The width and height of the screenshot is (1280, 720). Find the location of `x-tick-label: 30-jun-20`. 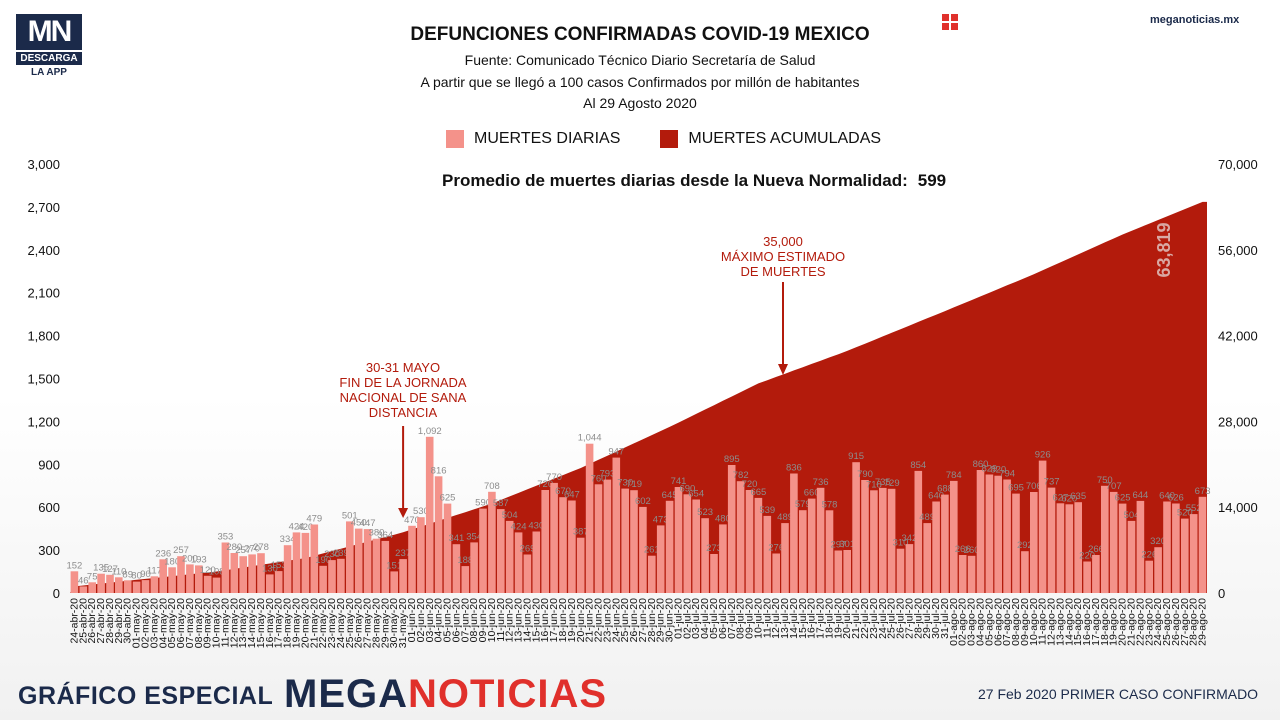

x-tick-label: 30-jun-20 is located at coordinates (670, 620).